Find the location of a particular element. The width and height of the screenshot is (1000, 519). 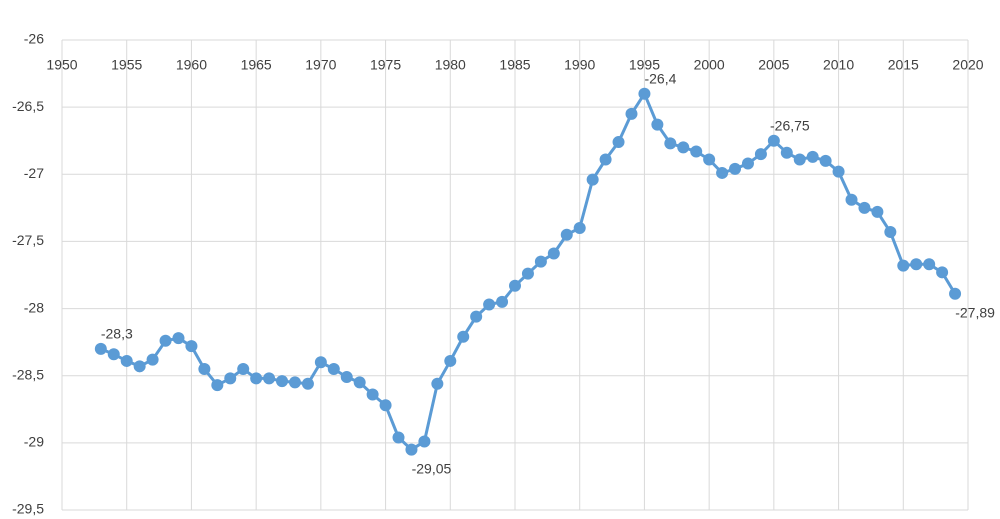

y-tick-label: -26,5 is located at coordinates (28, 106).